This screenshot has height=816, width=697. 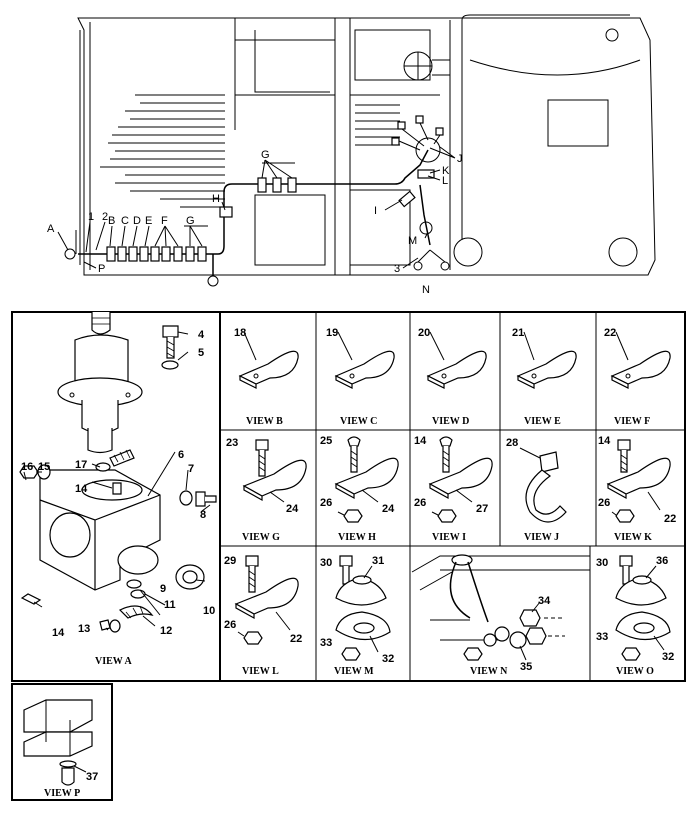 What do you see at coordinates (359, 489) in the screenshot?
I see `view-h: 25 26 24 VIEW H` at bounding box center [359, 489].